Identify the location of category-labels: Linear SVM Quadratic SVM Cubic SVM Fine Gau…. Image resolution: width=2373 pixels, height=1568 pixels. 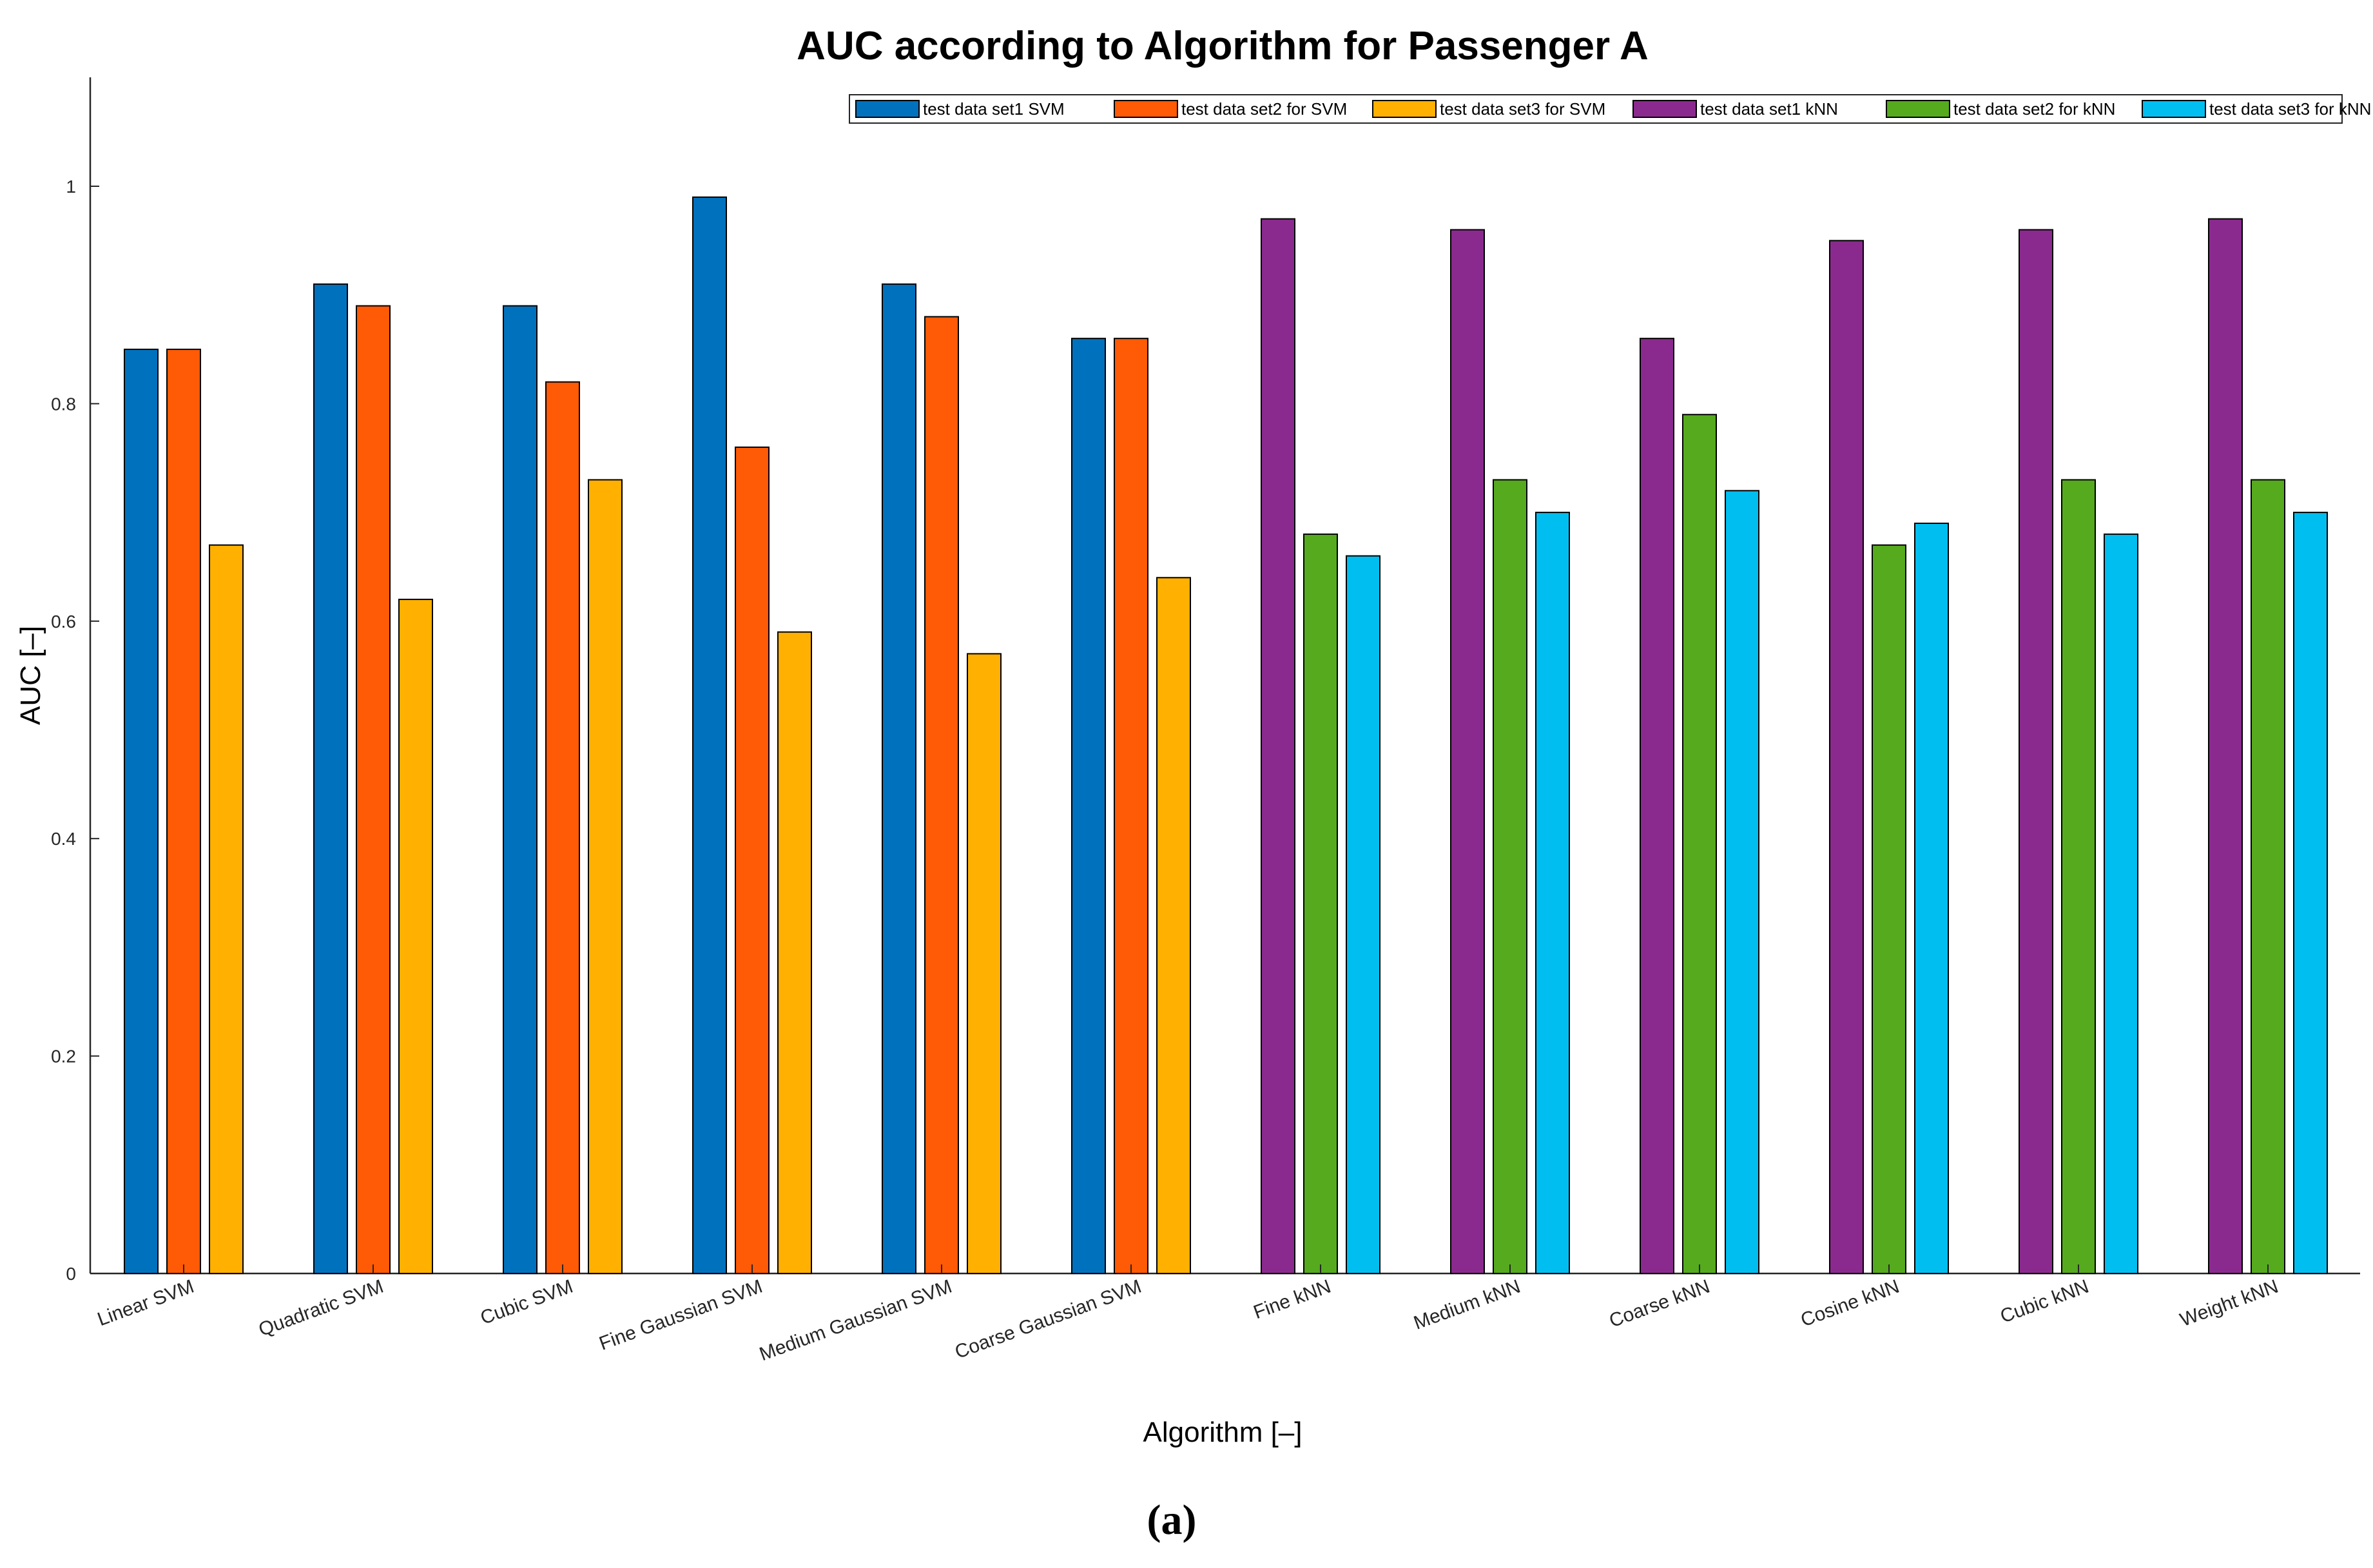
(1188, 1314).